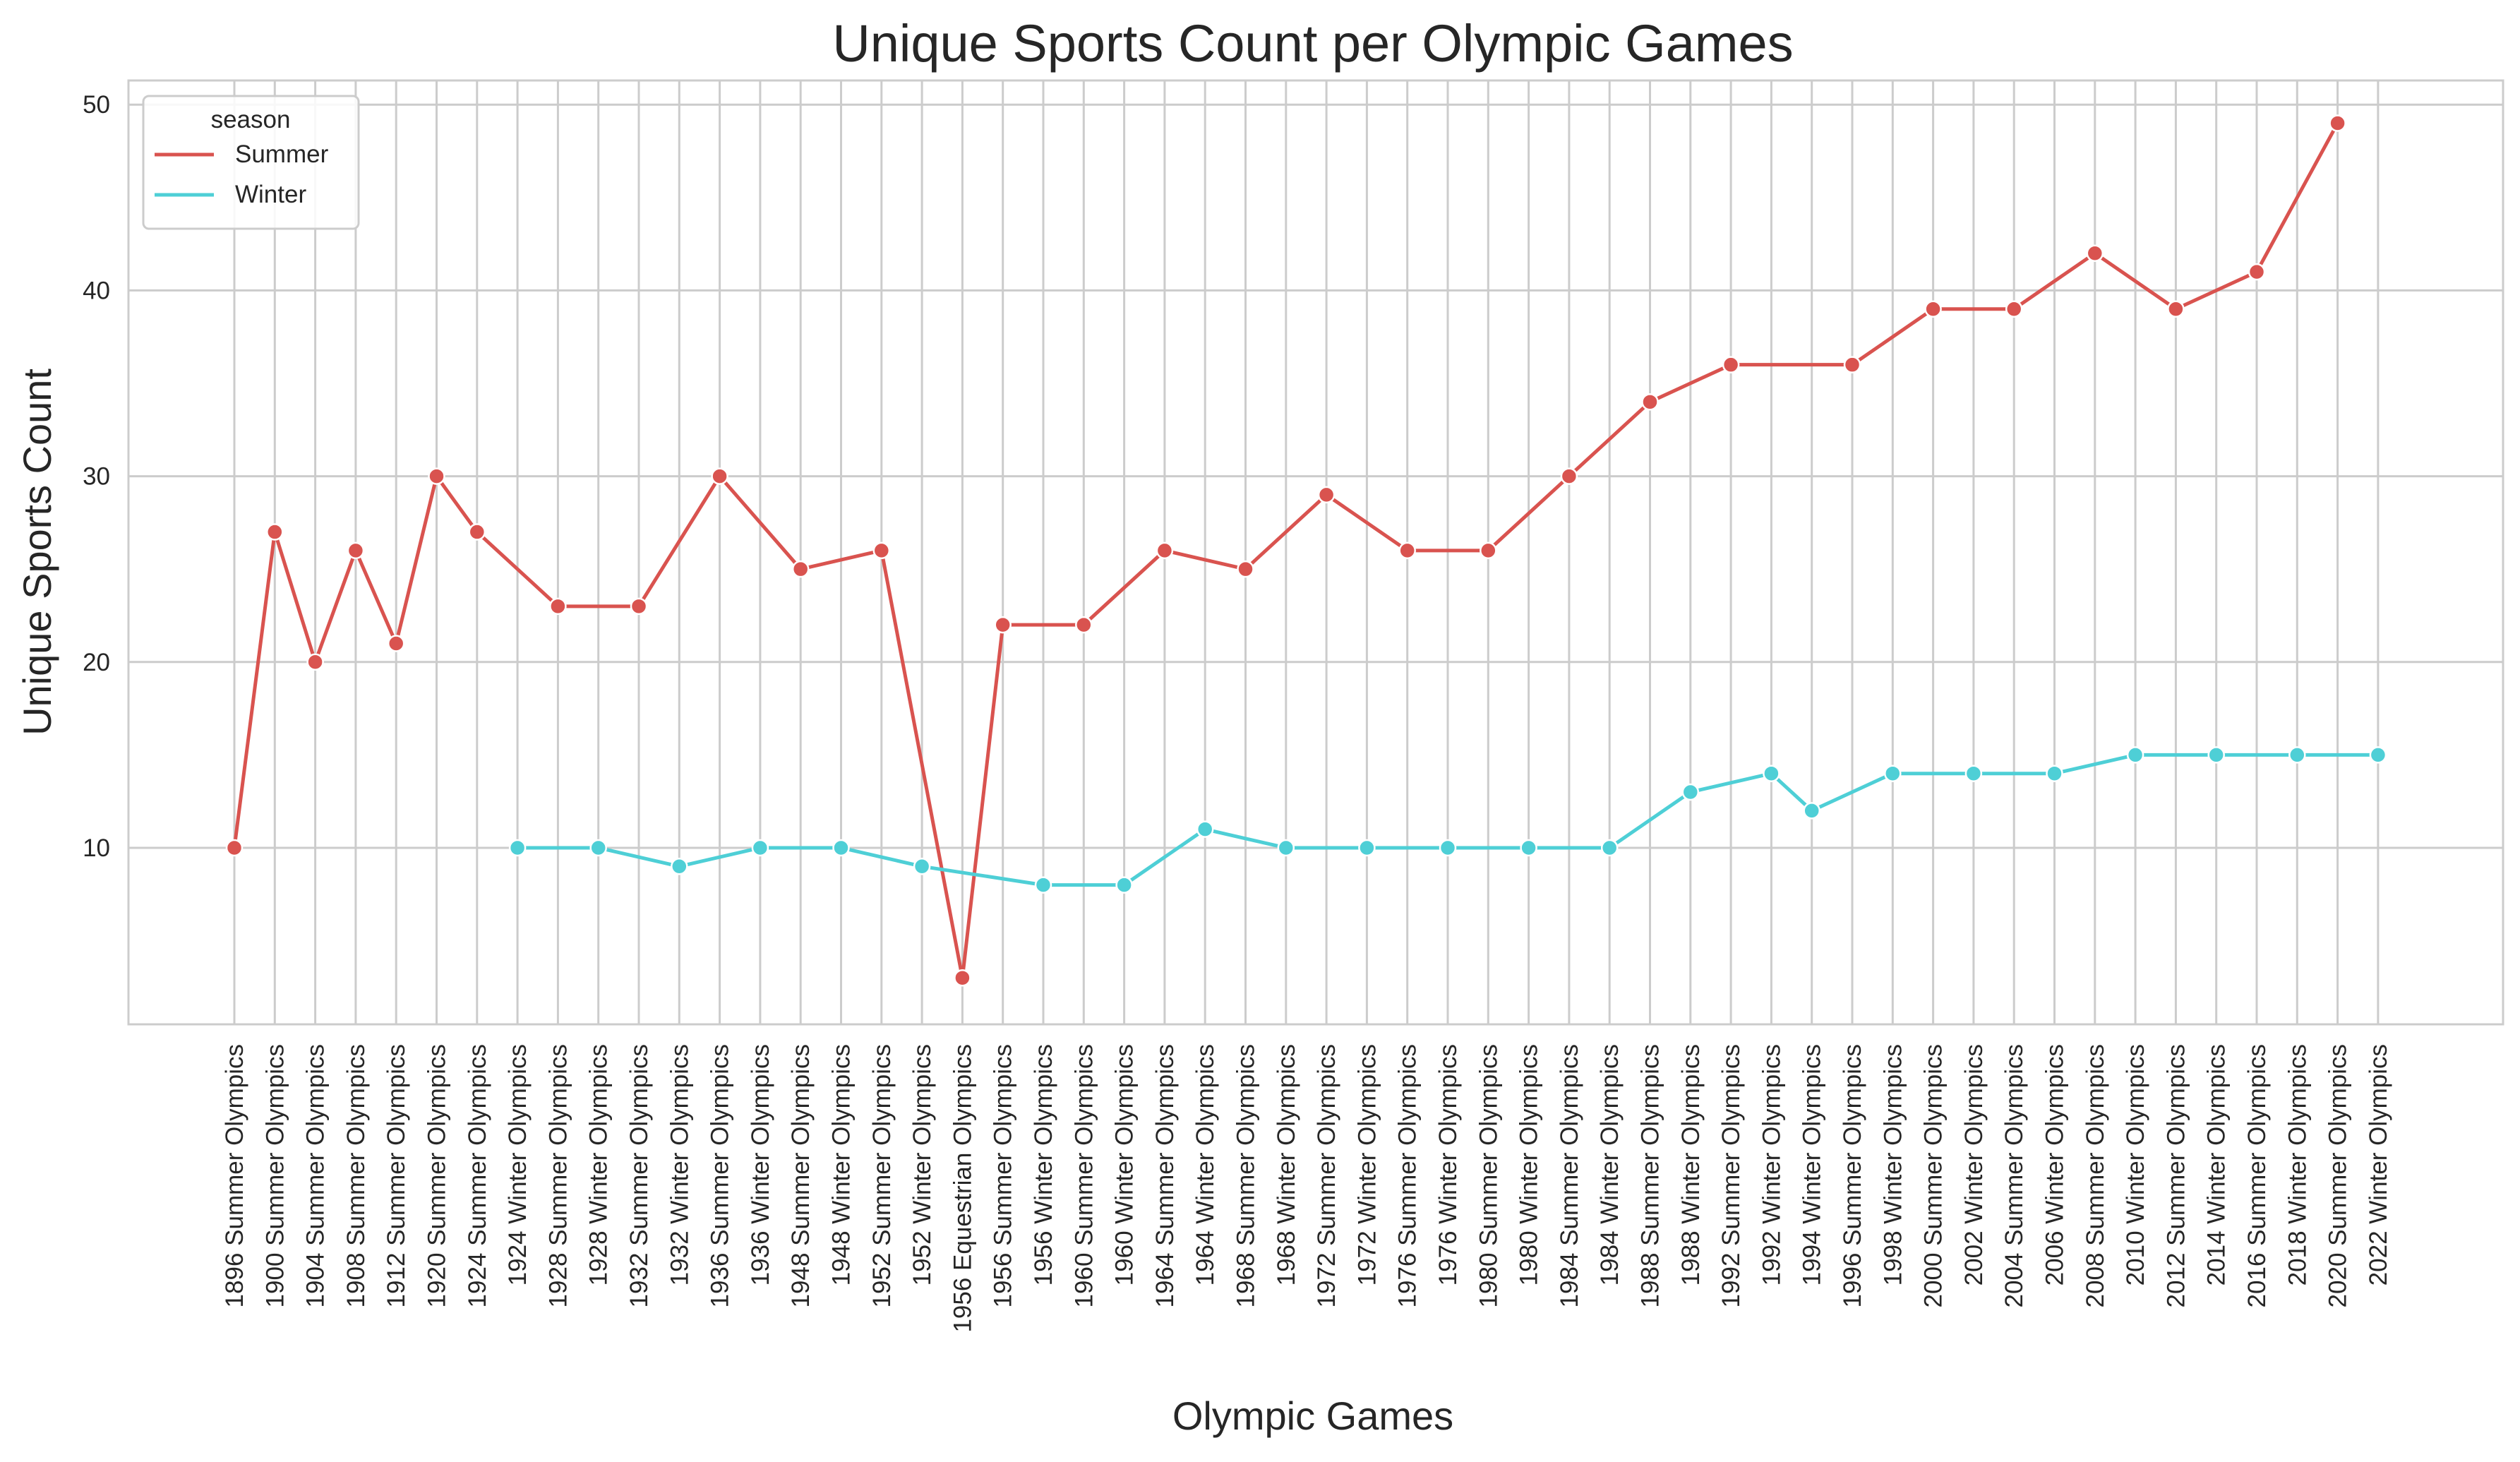 The width and height of the screenshot is (2520, 1462). What do you see at coordinates (1367, 1165) in the screenshot?
I see `x-tick-label: 1972 Winter Olympics` at bounding box center [1367, 1165].